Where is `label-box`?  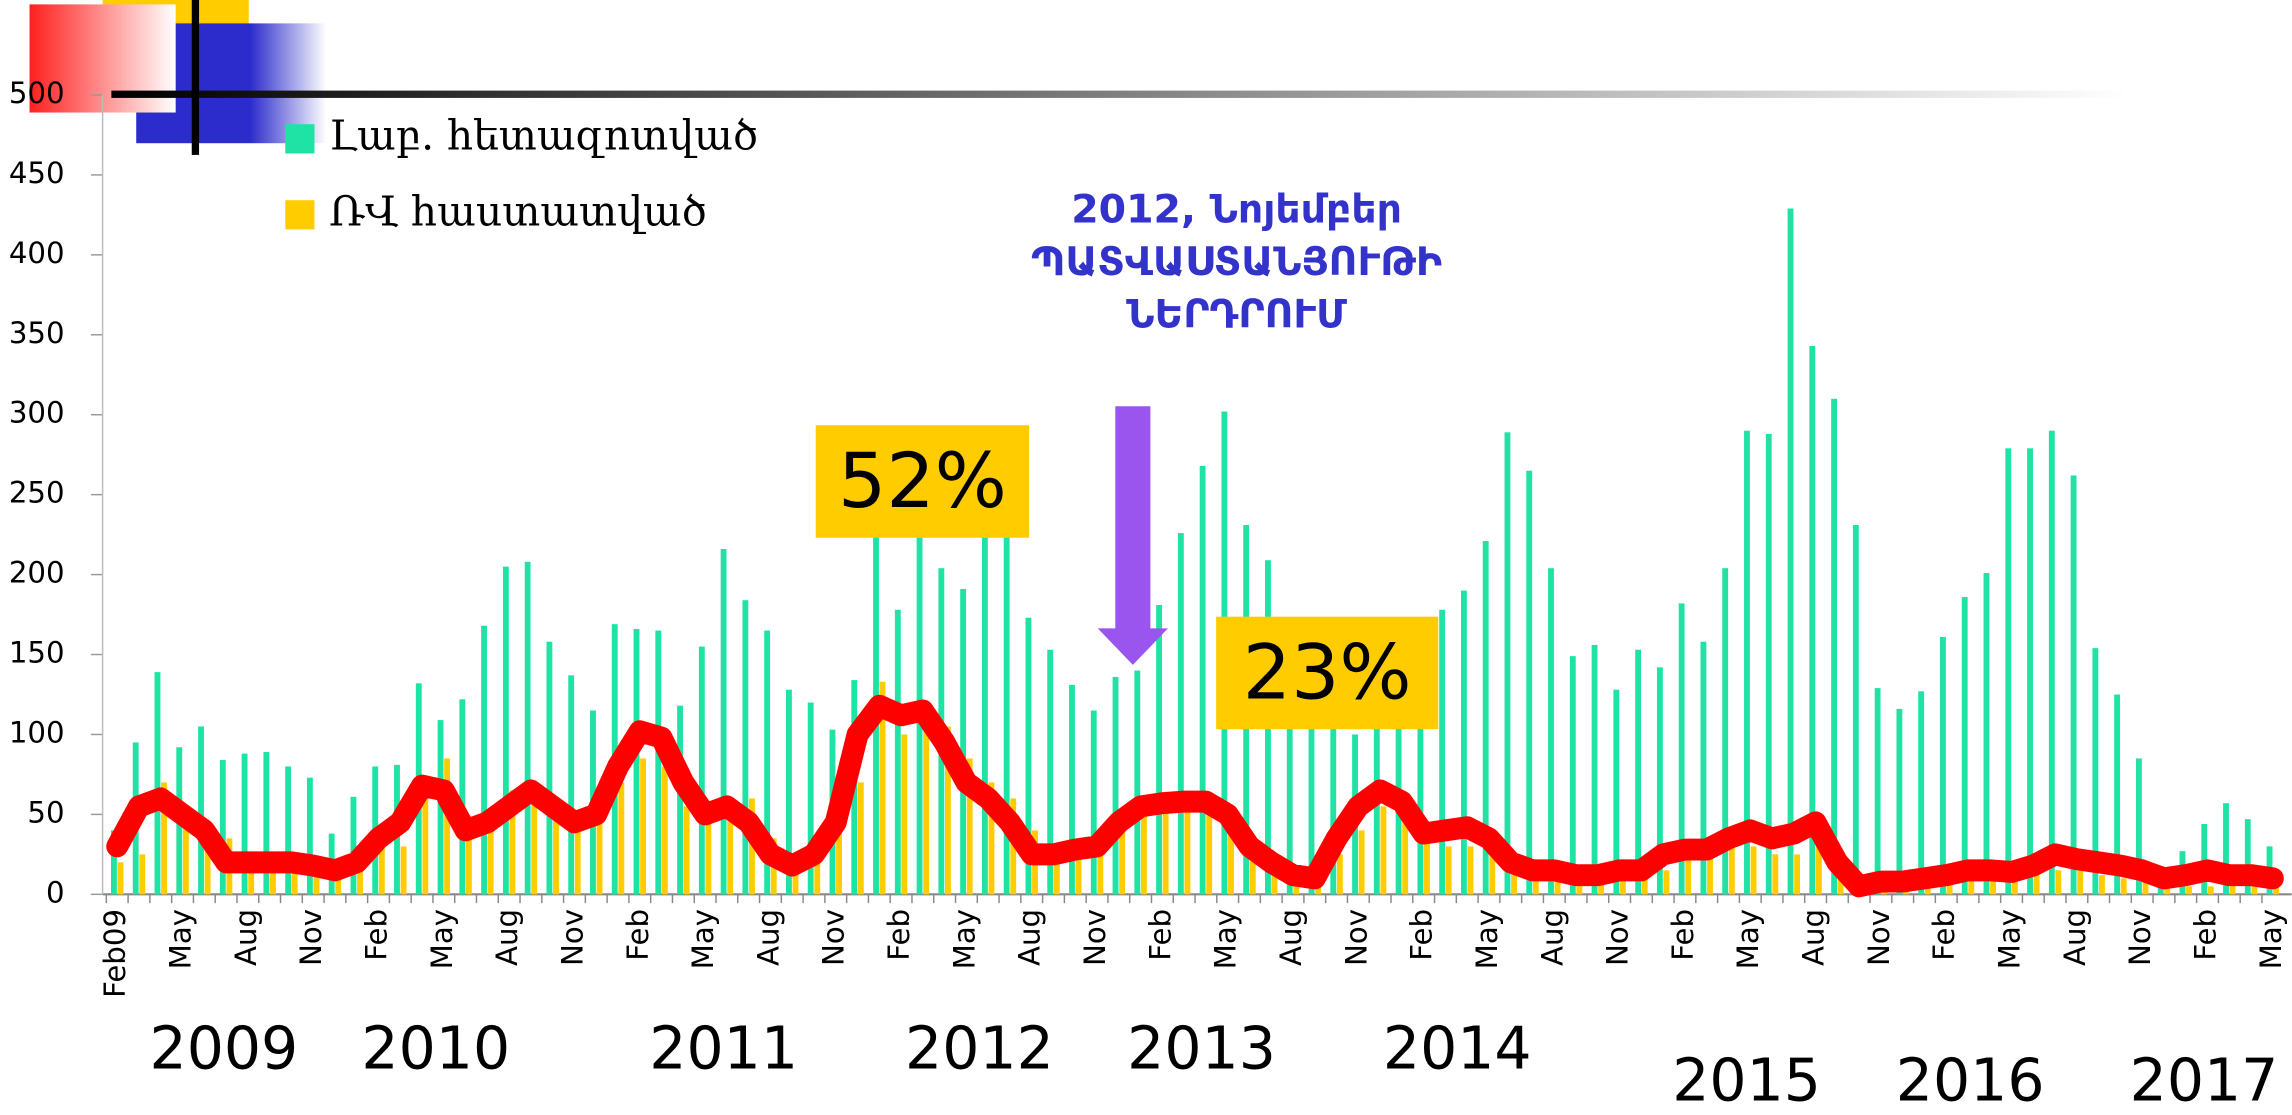 label-box is located at coordinates (1327, 673).